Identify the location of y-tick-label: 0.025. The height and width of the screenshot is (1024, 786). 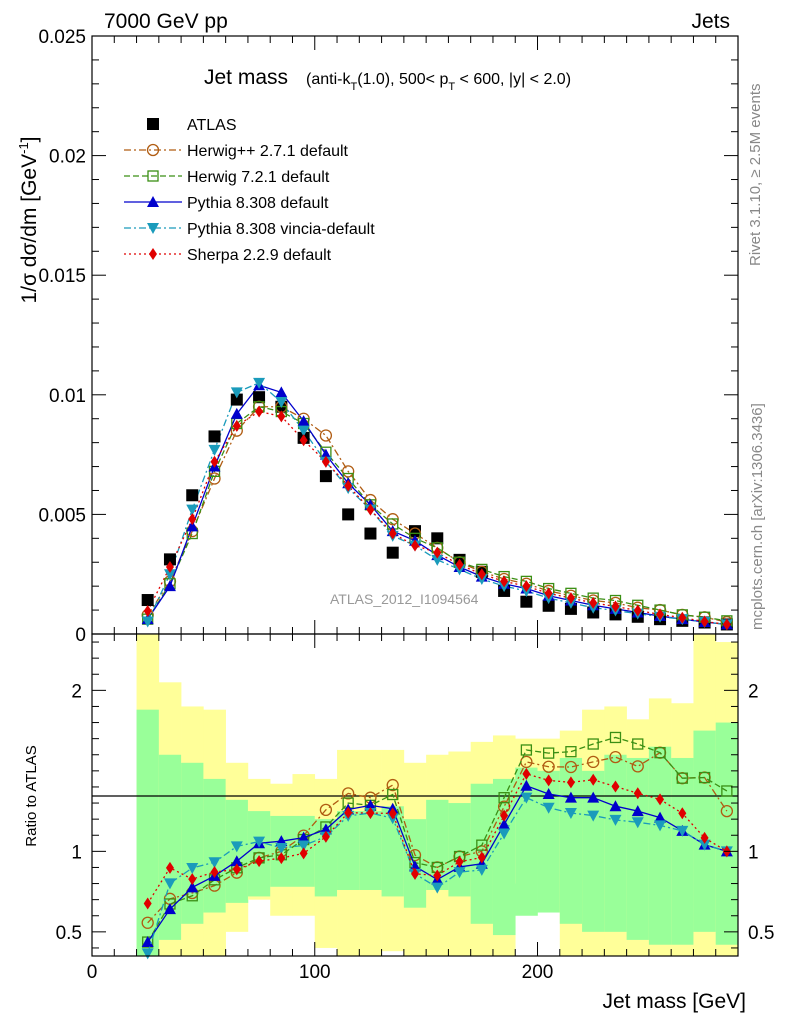
(62, 37).